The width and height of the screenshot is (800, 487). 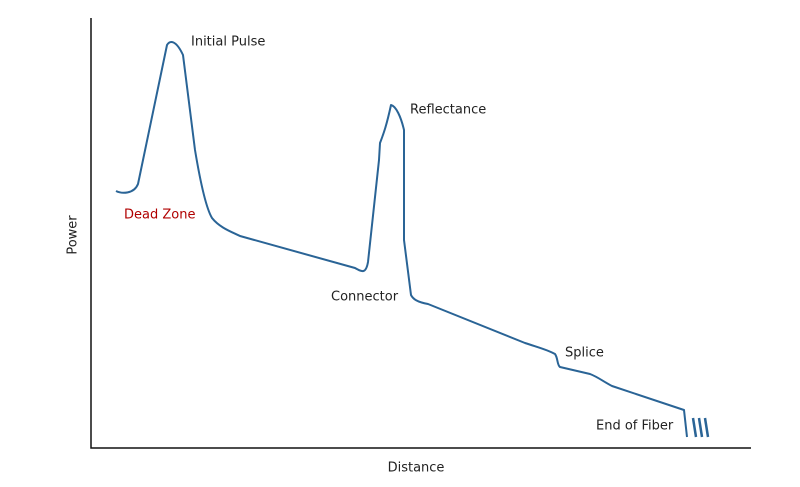 What do you see at coordinates (700, 427) in the screenshot?
I see `fiber-end-marks` at bounding box center [700, 427].